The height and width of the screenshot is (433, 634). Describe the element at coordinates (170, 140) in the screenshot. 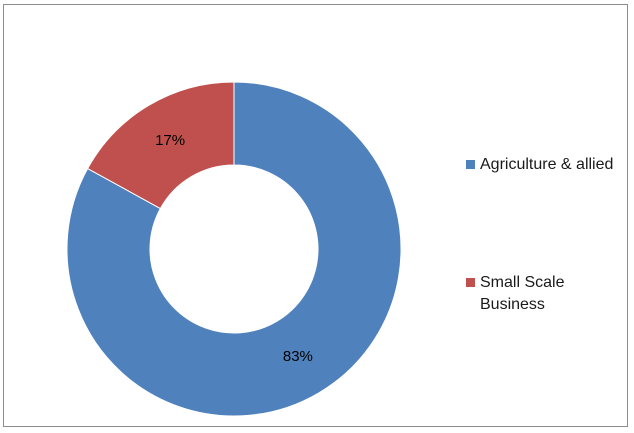

I see `data-label-small-scale-business: 17%` at that location.